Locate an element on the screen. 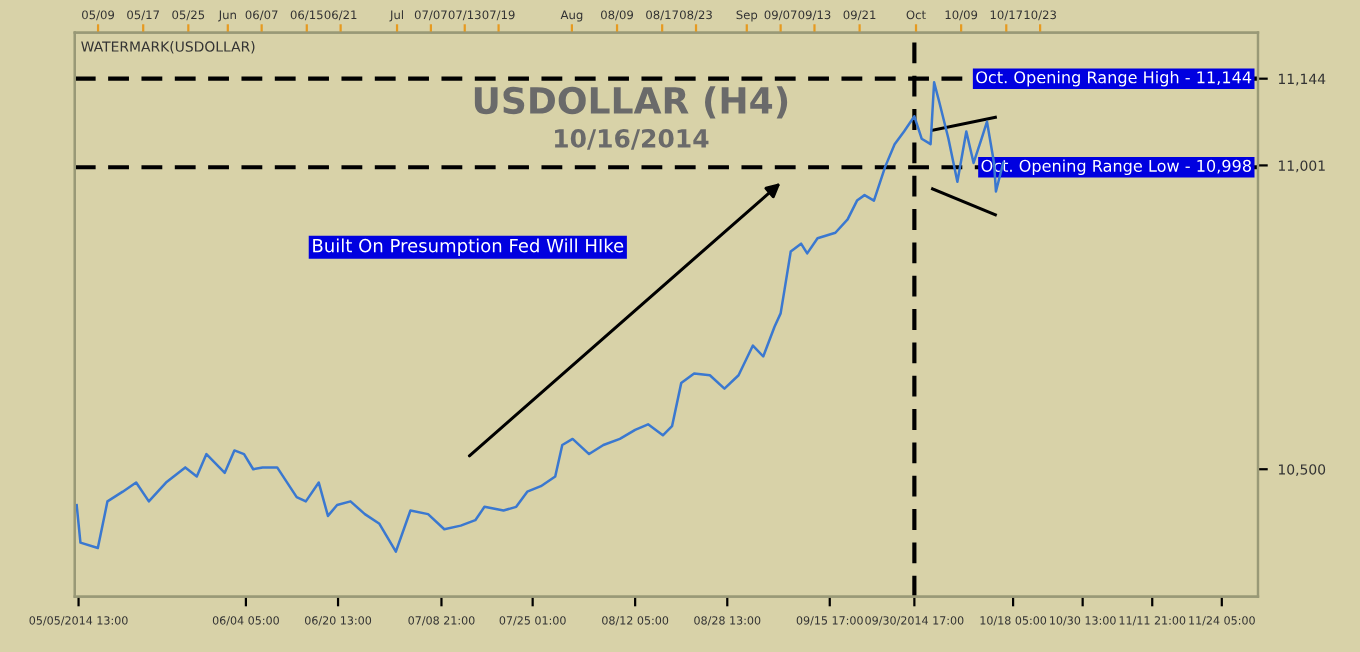 The width and height of the screenshot is (1360, 652). ref-line-label: Oct. Opening Range High - 11,144 is located at coordinates (1114, 78).